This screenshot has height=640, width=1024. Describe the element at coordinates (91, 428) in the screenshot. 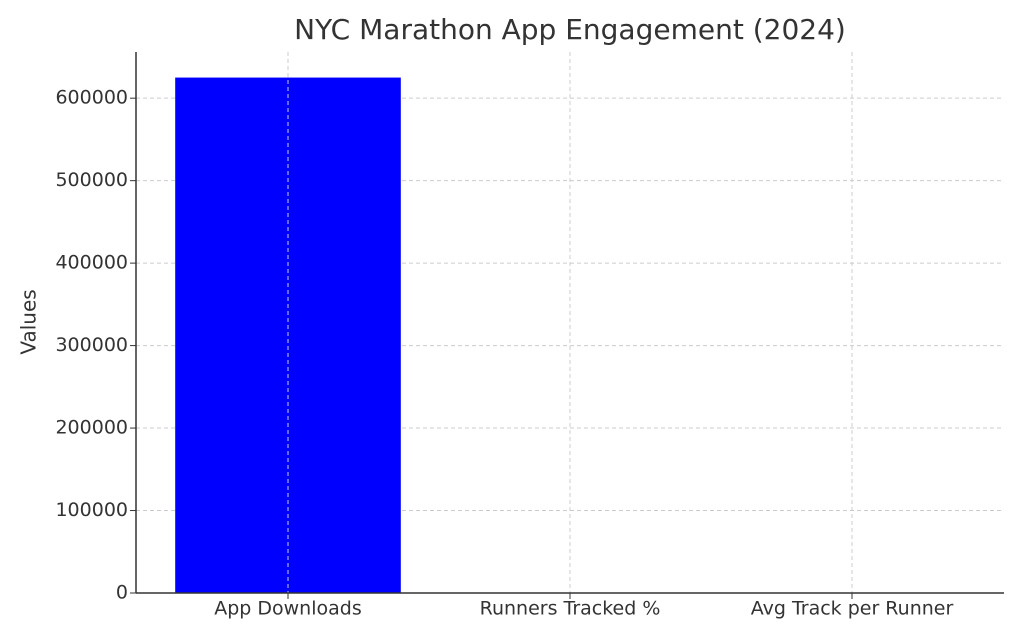

I see `y-tick-label: 200000` at that location.